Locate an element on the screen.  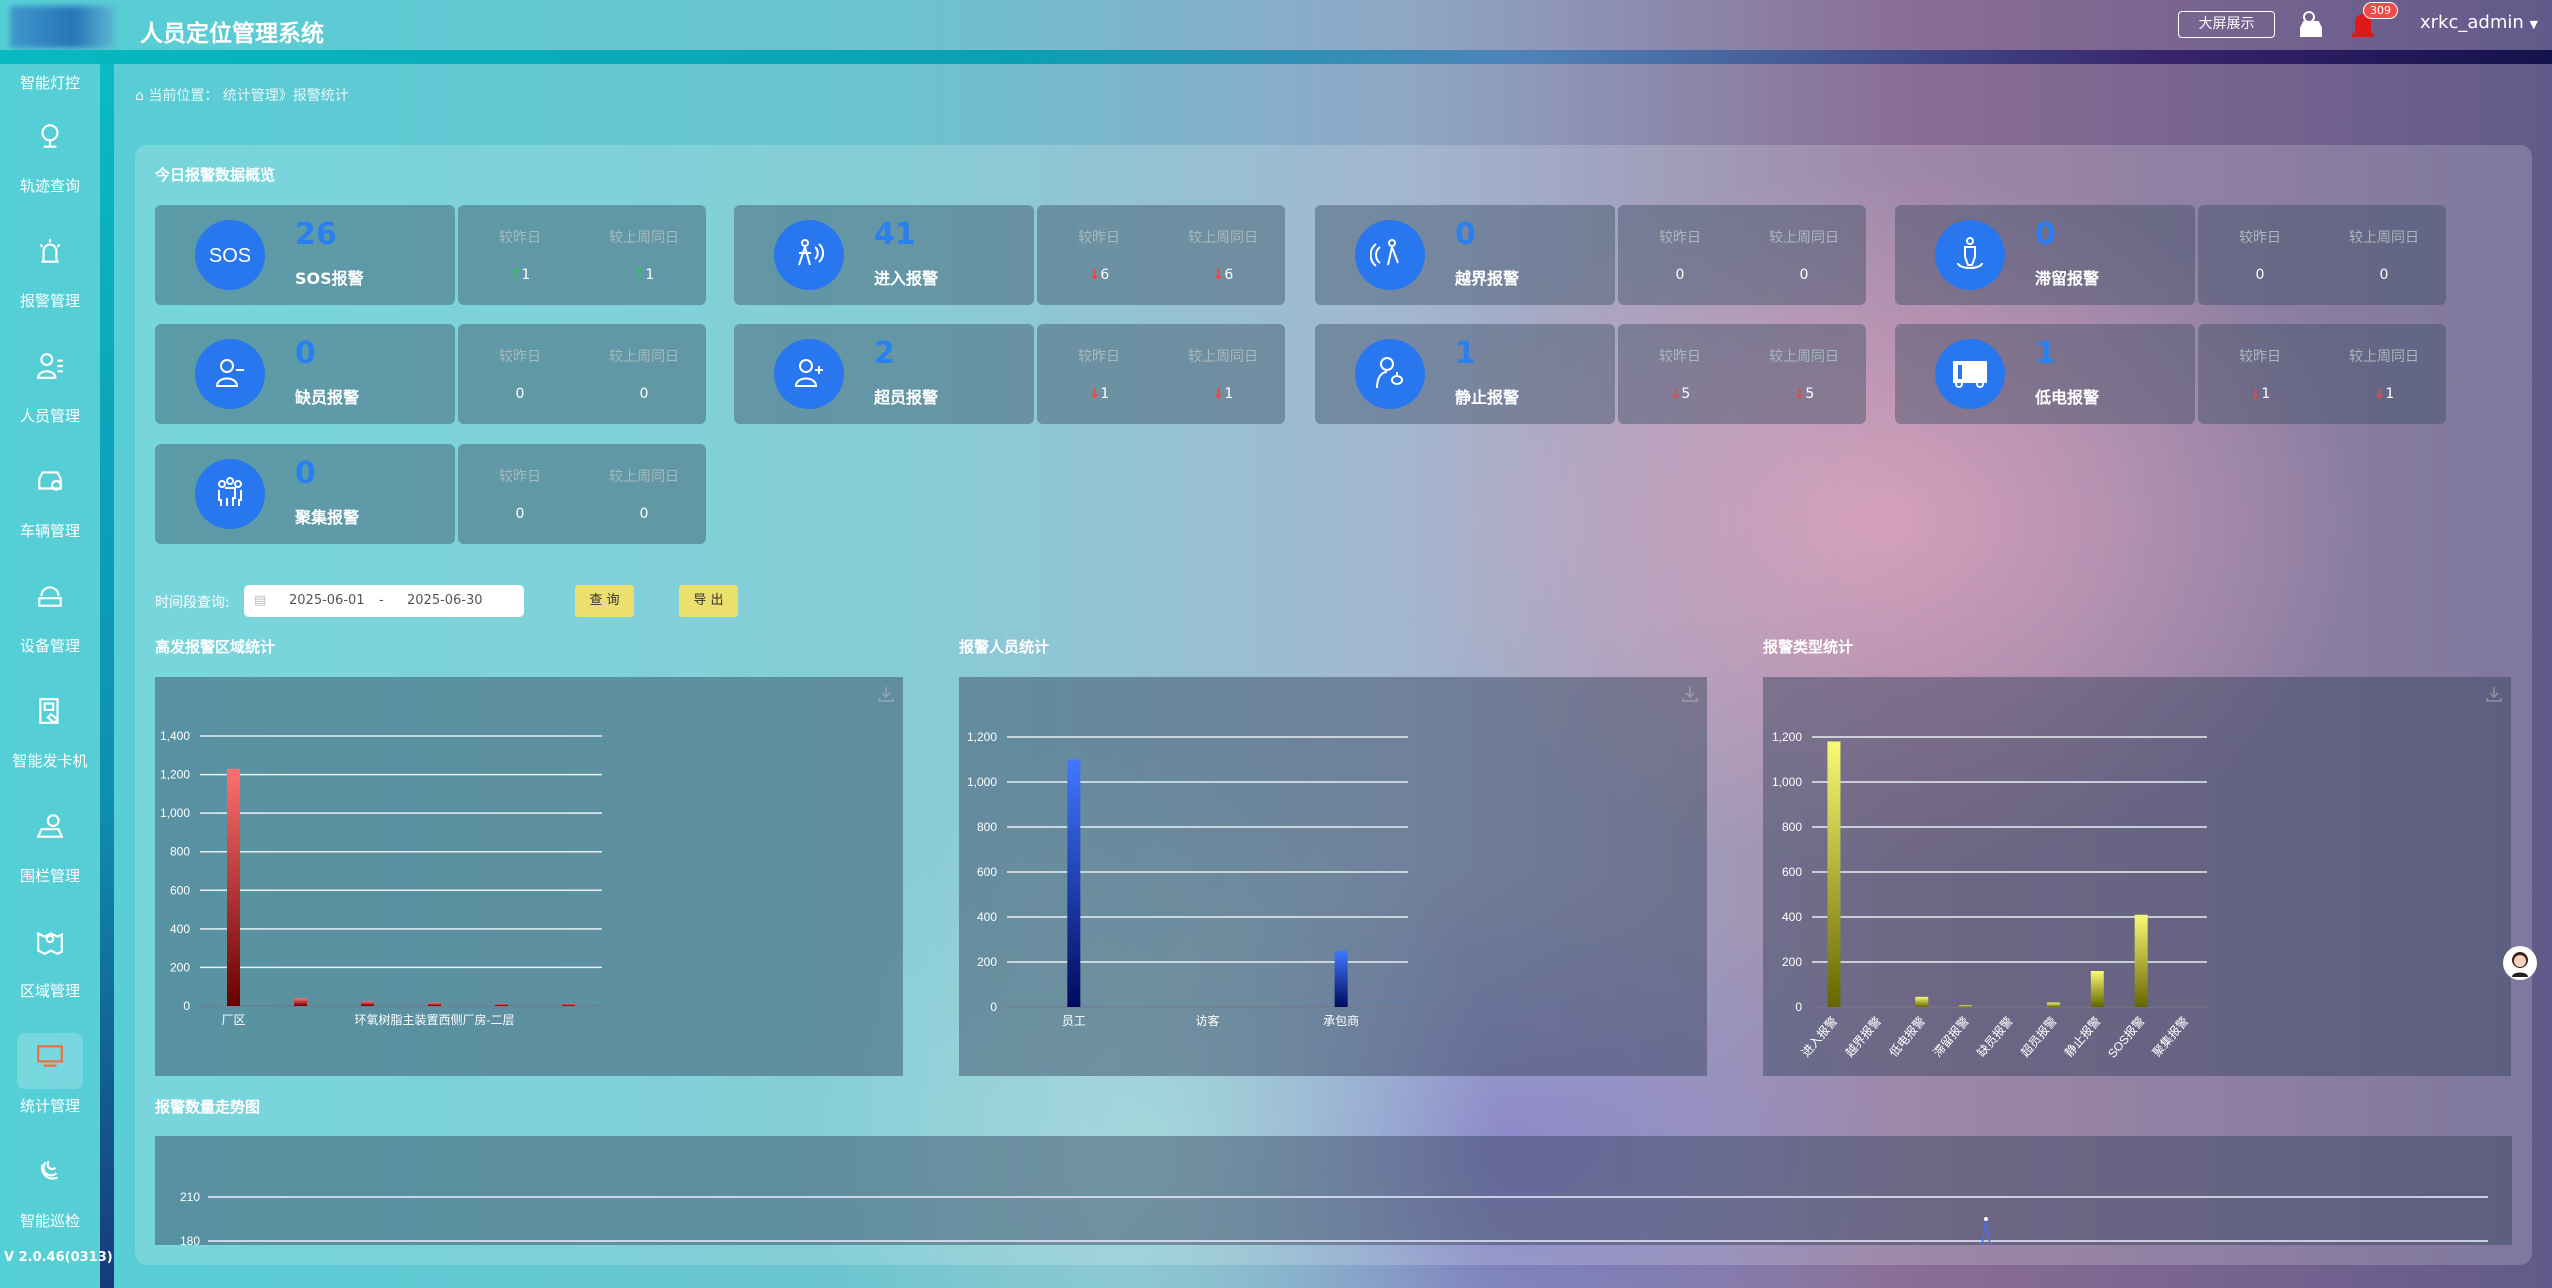
sidebar-item-area: 区域管理 is located at coordinates (50, 959).